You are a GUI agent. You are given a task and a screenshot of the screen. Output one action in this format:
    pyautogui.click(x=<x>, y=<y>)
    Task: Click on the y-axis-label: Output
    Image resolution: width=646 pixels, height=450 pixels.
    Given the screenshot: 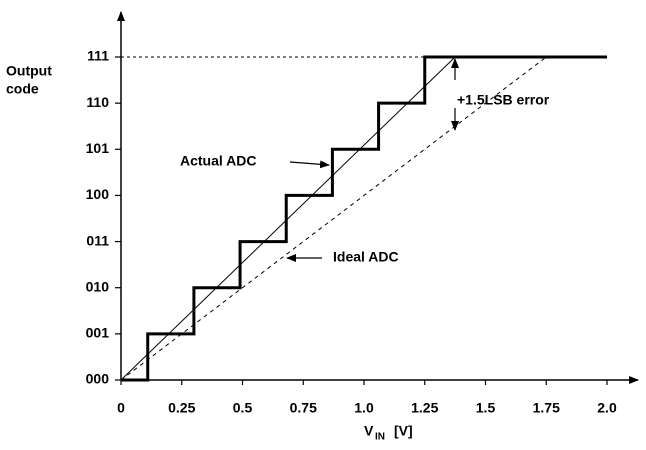 What is the action you would take?
    pyautogui.click(x=29, y=71)
    